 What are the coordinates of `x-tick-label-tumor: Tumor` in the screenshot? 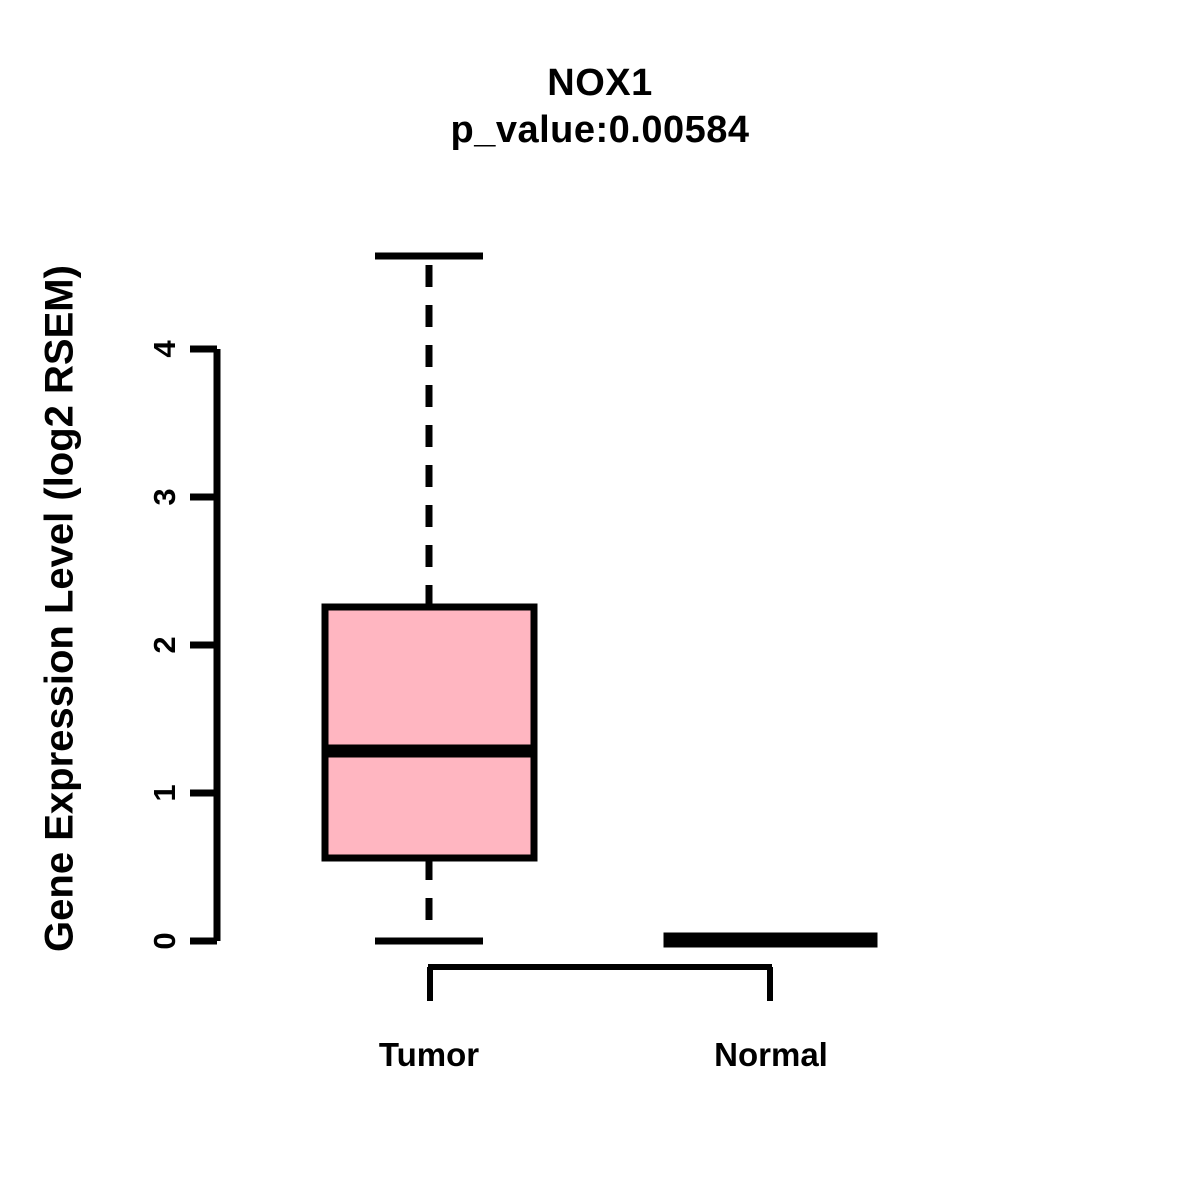 It's located at (429, 1054).